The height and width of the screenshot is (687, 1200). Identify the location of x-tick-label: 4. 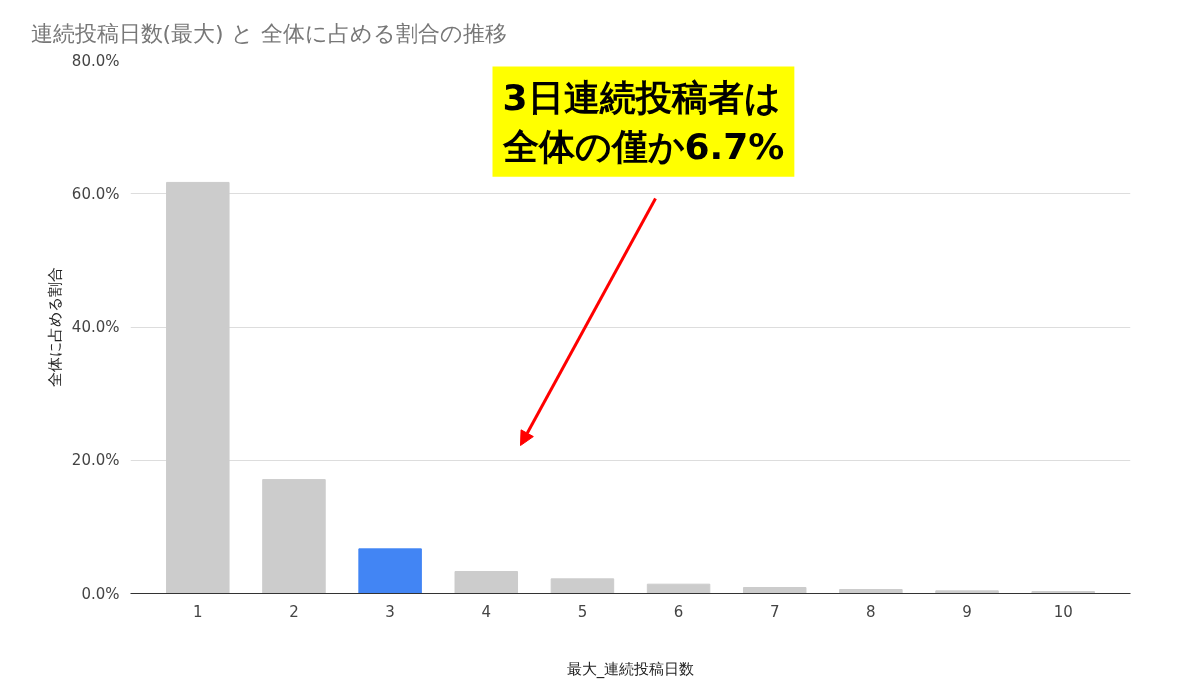
(486, 611).